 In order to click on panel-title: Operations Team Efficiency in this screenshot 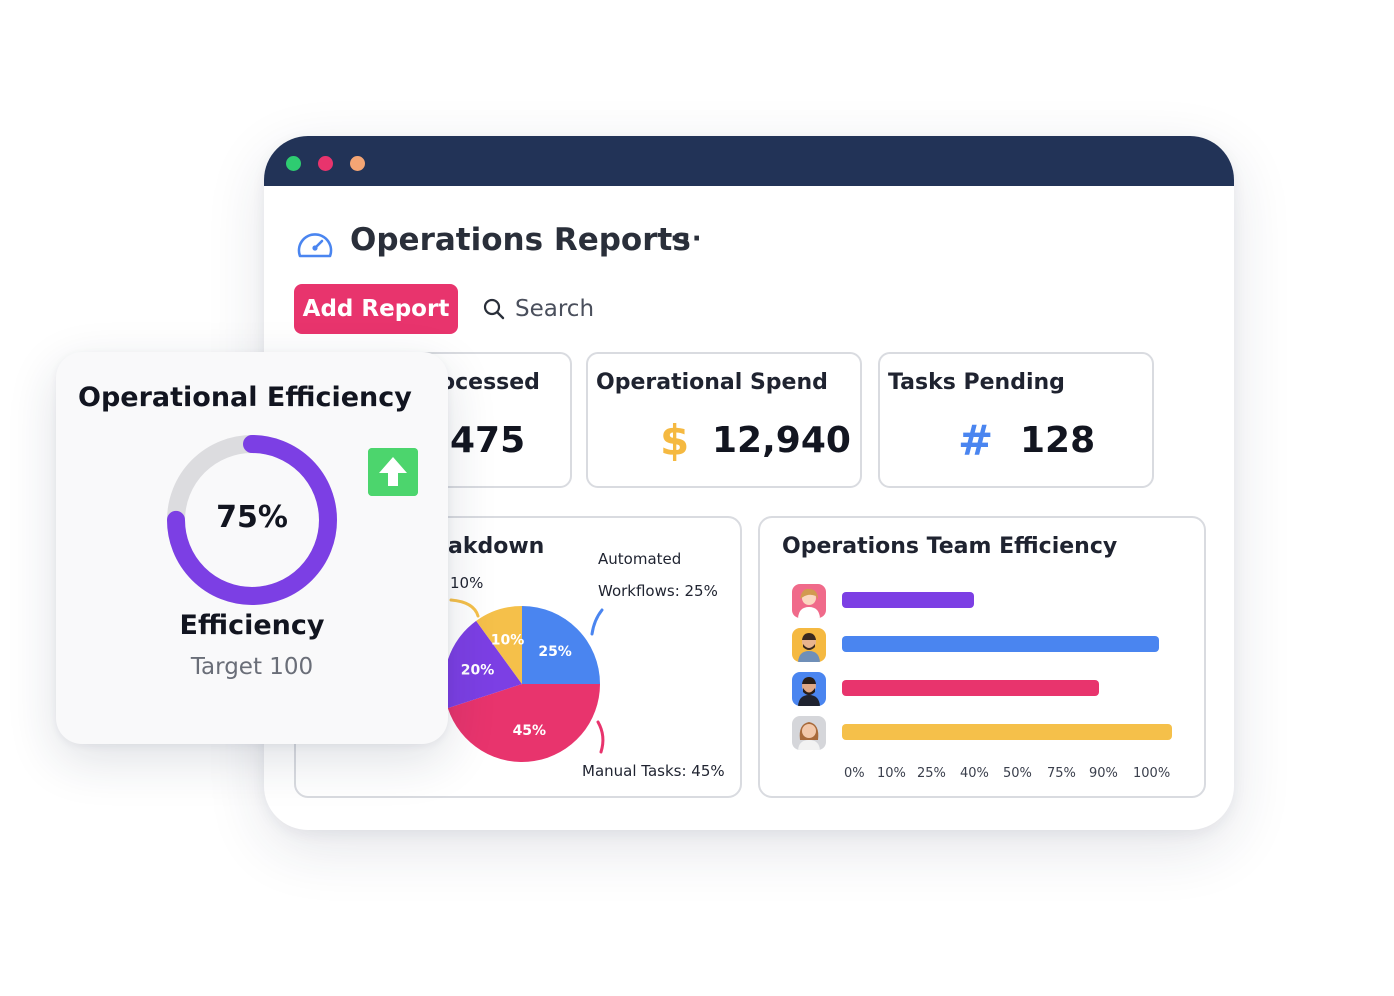, I will do `click(950, 546)`.